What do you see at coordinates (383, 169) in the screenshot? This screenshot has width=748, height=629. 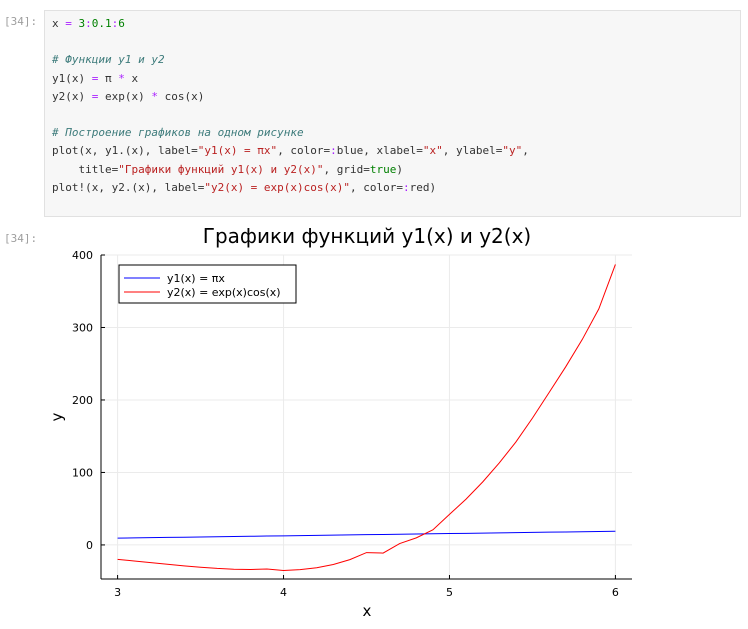 I see `code-token: true` at bounding box center [383, 169].